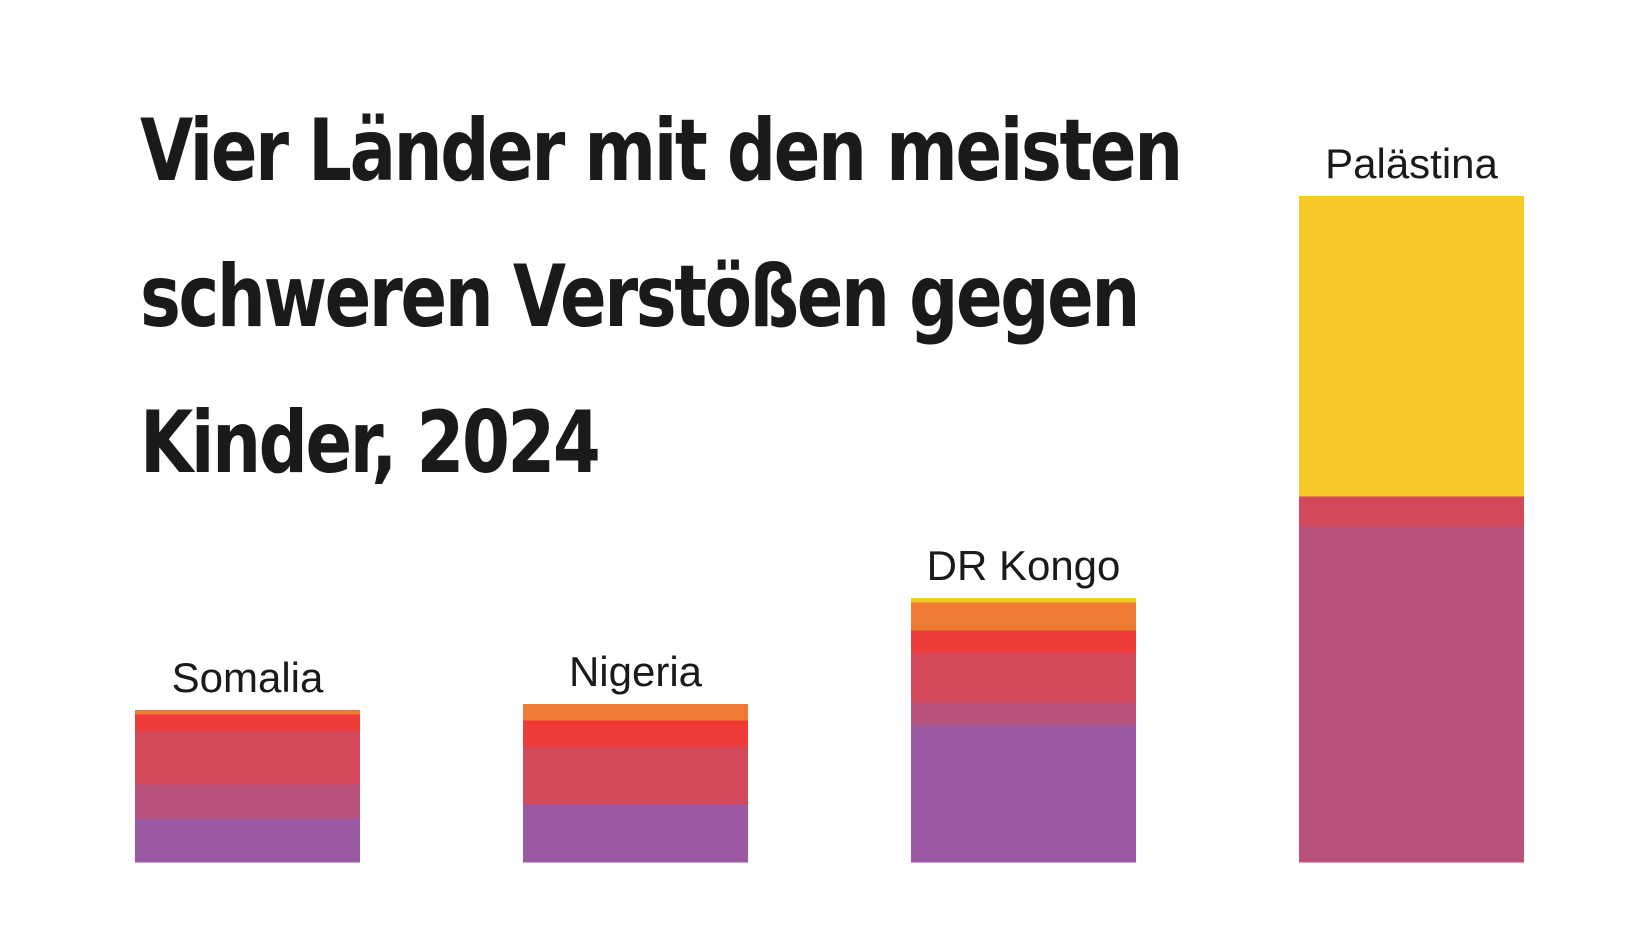 The image size is (1650, 930). What do you see at coordinates (636, 671) in the screenshot?
I see `category-label: Nigeria` at bounding box center [636, 671].